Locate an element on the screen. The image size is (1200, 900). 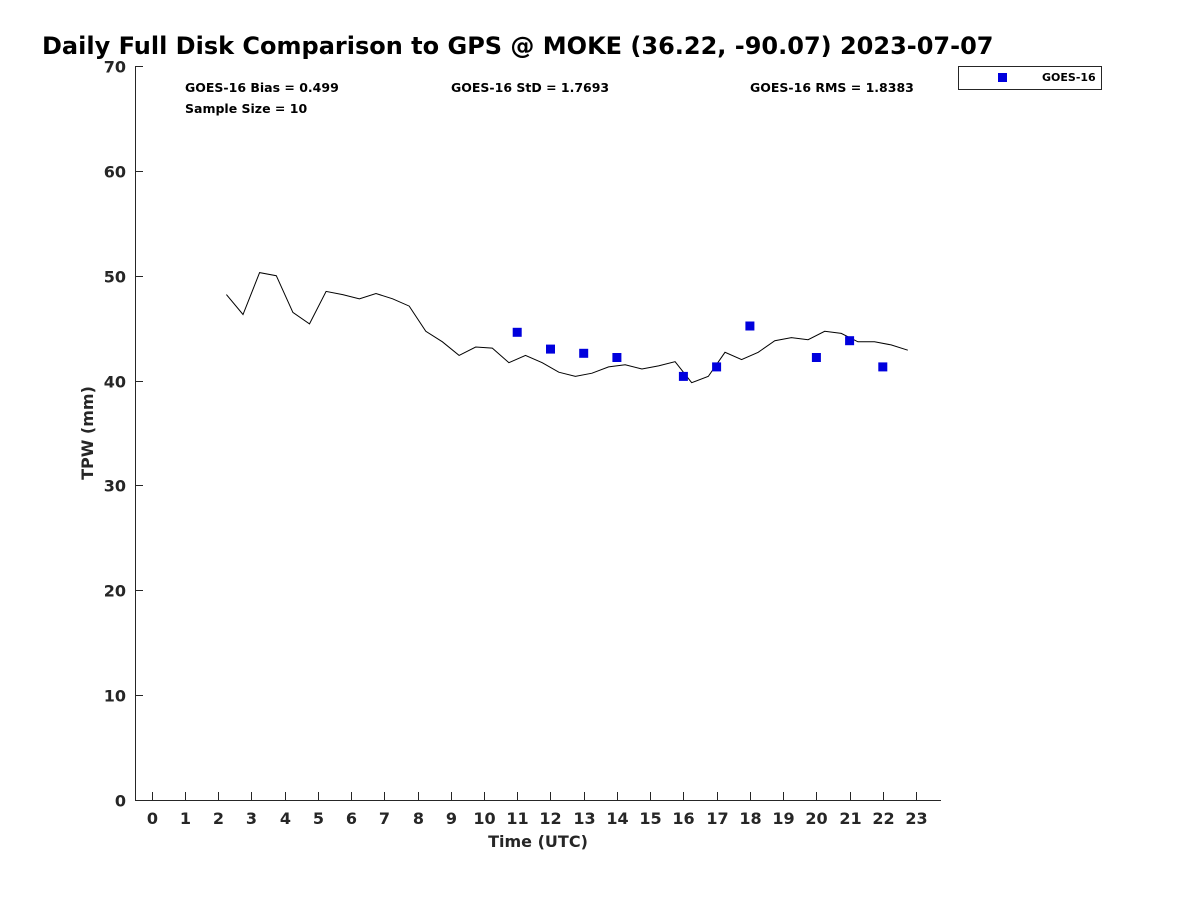
x-tick-label: 18 is located at coordinates (750, 818).